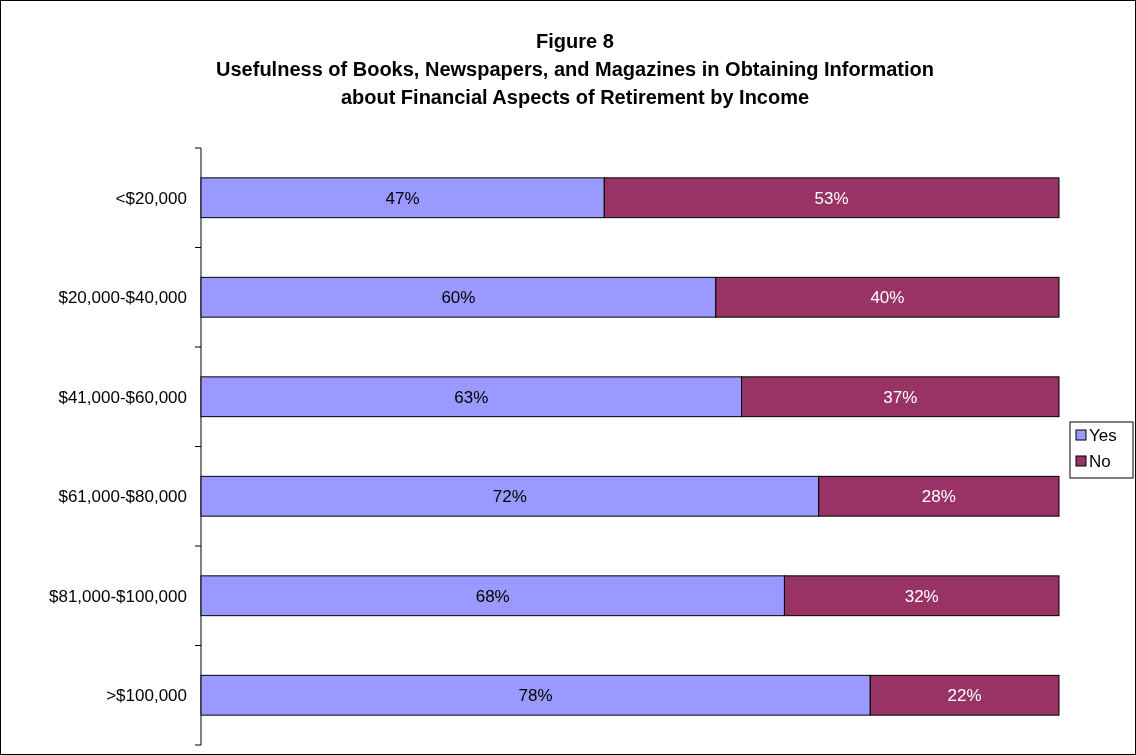 The height and width of the screenshot is (755, 1136). I want to click on y-tick-label: >$100,000, so click(146, 696).